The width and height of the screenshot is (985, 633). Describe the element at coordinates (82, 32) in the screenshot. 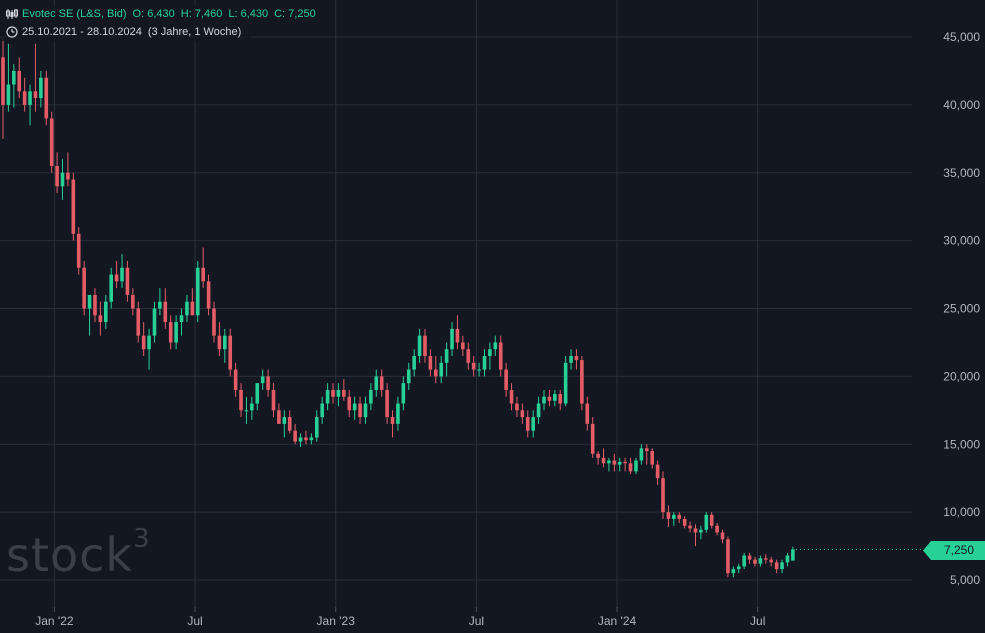

I see `date-range: 25.10.2021 - 28.10.2024` at that location.